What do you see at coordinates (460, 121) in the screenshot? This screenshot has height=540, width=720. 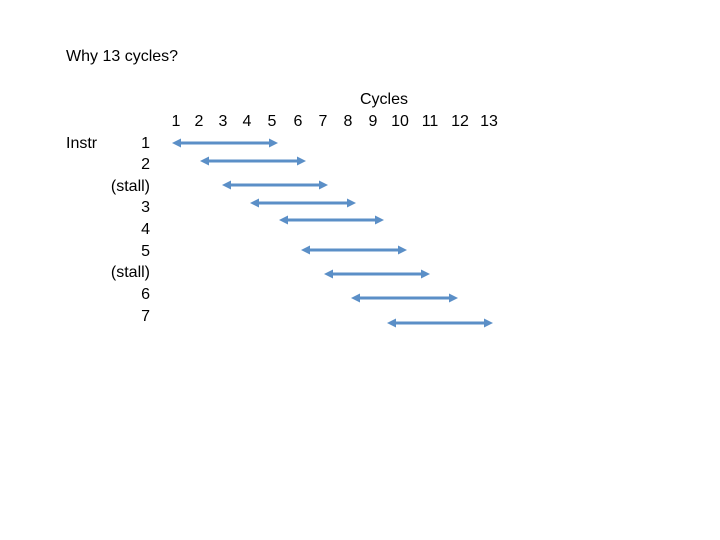 I see `cycle-number: 12` at bounding box center [460, 121].